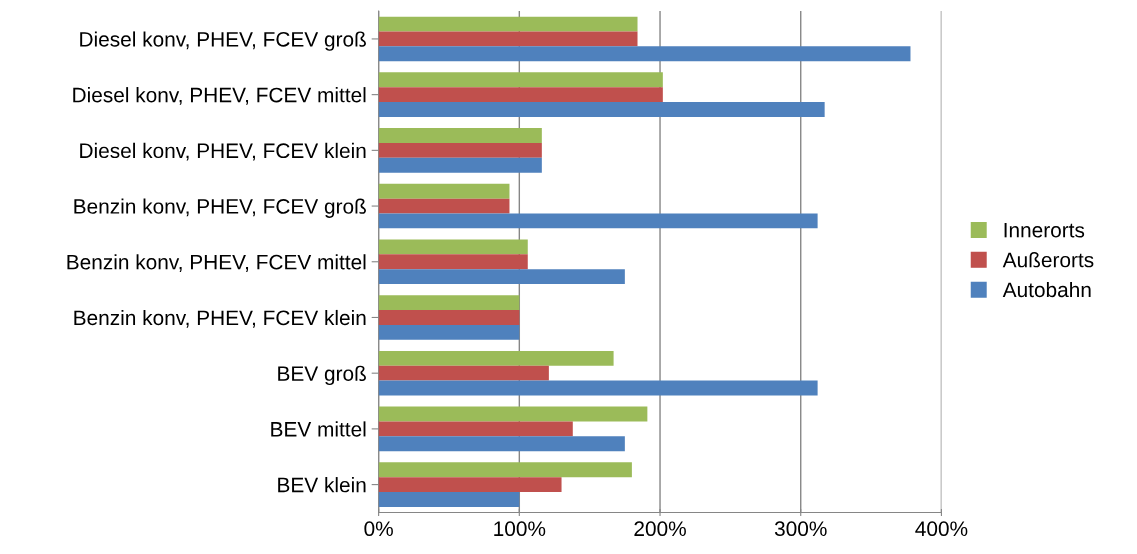 This screenshot has height=554, width=1137. What do you see at coordinates (220, 208) in the screenshot?
I see `y-tick-label: Benzin konv, PHEV, FCEV groß` at bounding box center [220, 208].